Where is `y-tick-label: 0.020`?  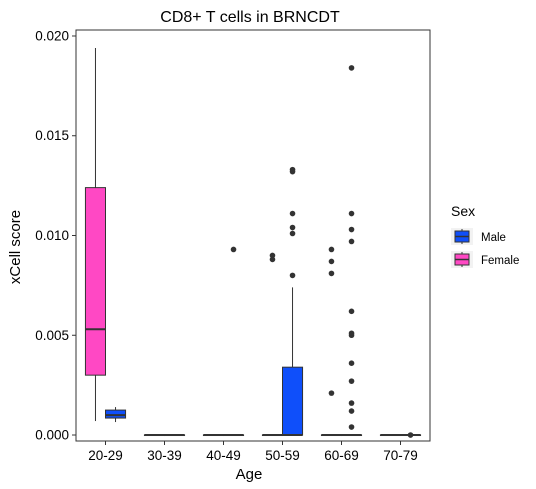 y-tick-label: 0.020 is located at coordinates (52, 35).